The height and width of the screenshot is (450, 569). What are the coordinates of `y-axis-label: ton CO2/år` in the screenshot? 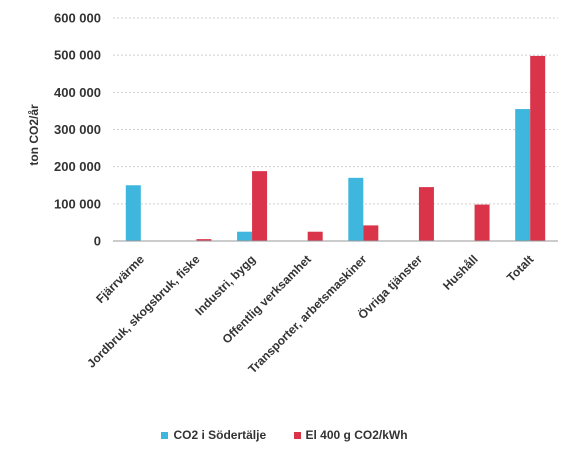 It's located at (34, 135).